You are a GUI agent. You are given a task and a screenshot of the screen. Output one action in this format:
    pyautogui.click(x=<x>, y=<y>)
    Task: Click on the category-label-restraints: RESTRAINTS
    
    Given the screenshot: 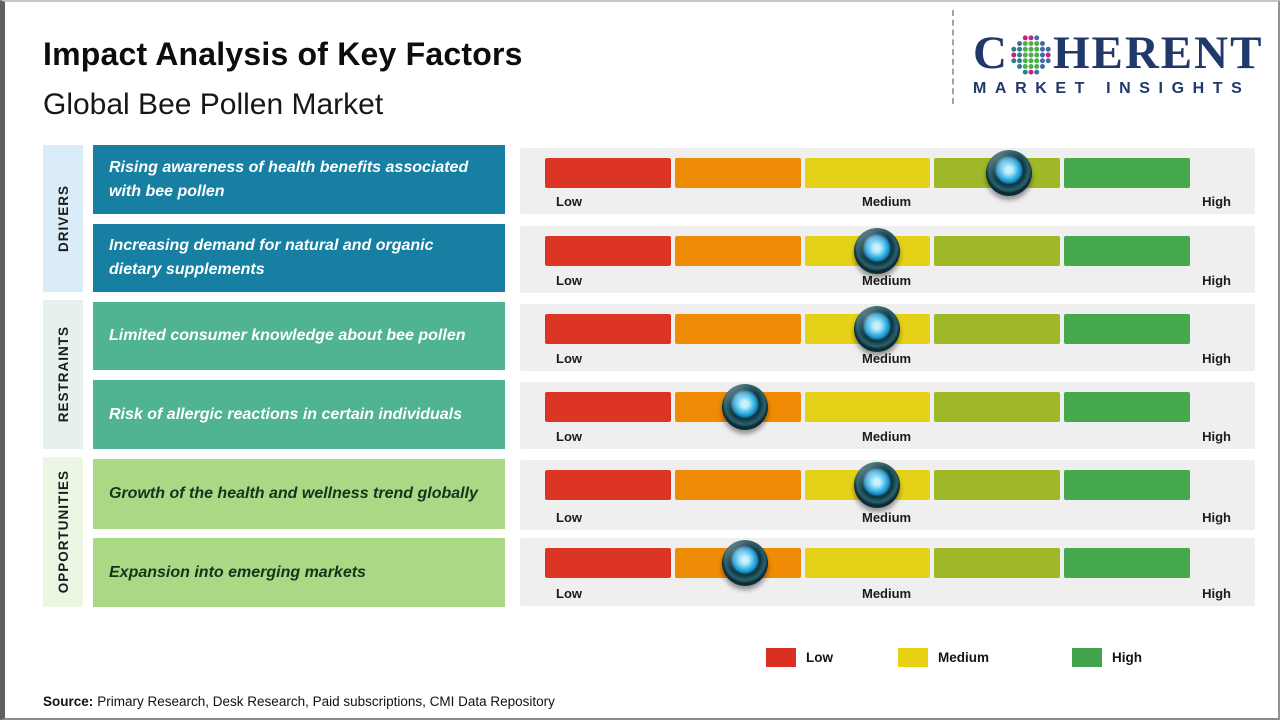 What is the action you would take?
    pyautogui.click(x=63, y=374)
    